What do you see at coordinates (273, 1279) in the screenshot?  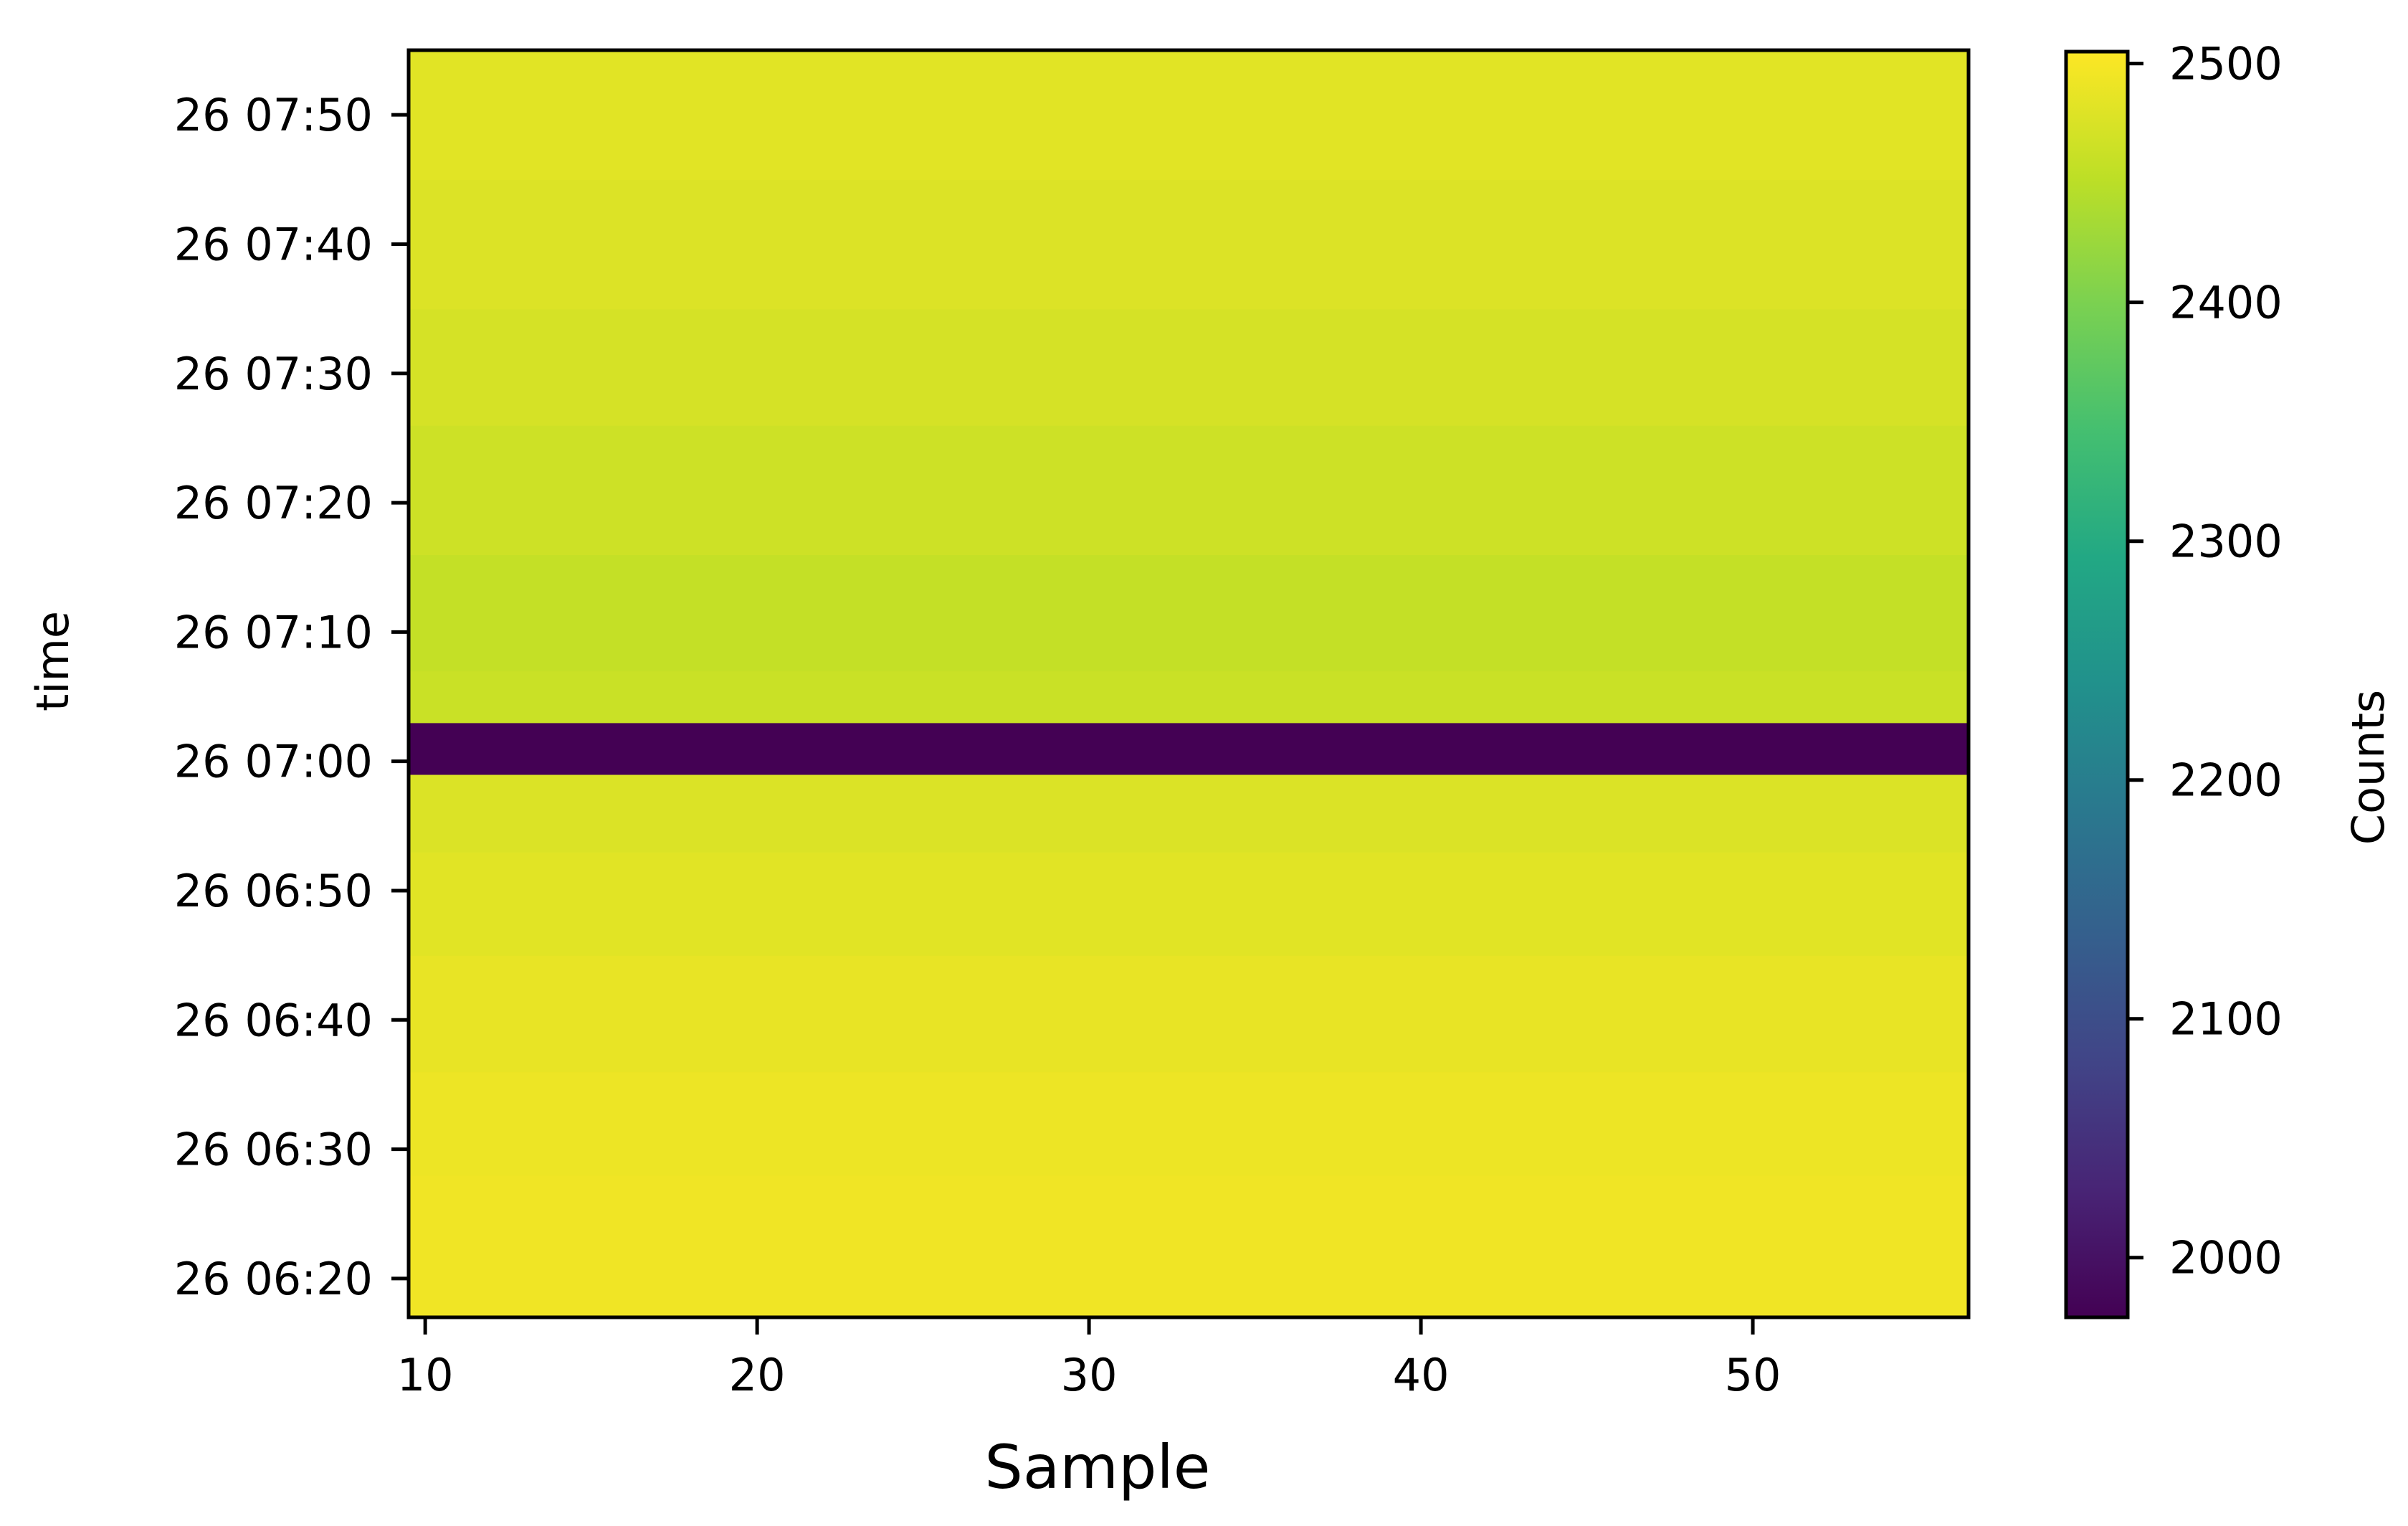 I see `y-tick-label: 26 06:20` at bounding box center [273, 1279].